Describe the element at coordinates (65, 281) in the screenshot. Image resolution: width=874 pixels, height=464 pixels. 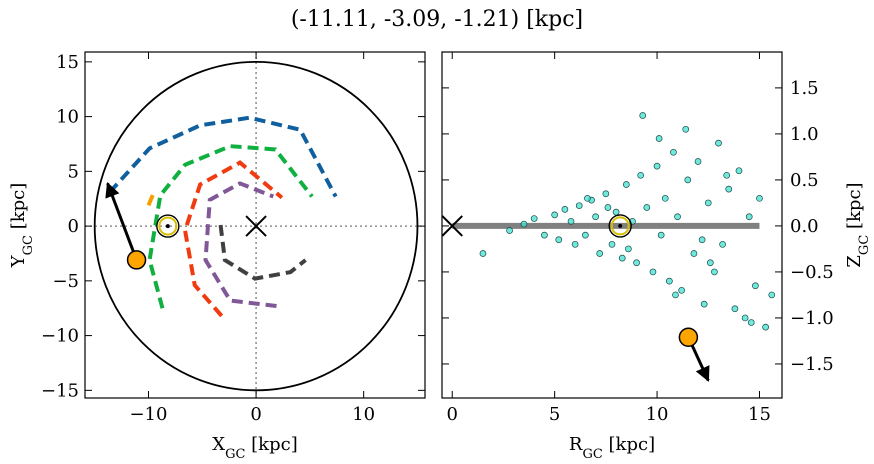
I see `y-tick-label: −5` at that location.